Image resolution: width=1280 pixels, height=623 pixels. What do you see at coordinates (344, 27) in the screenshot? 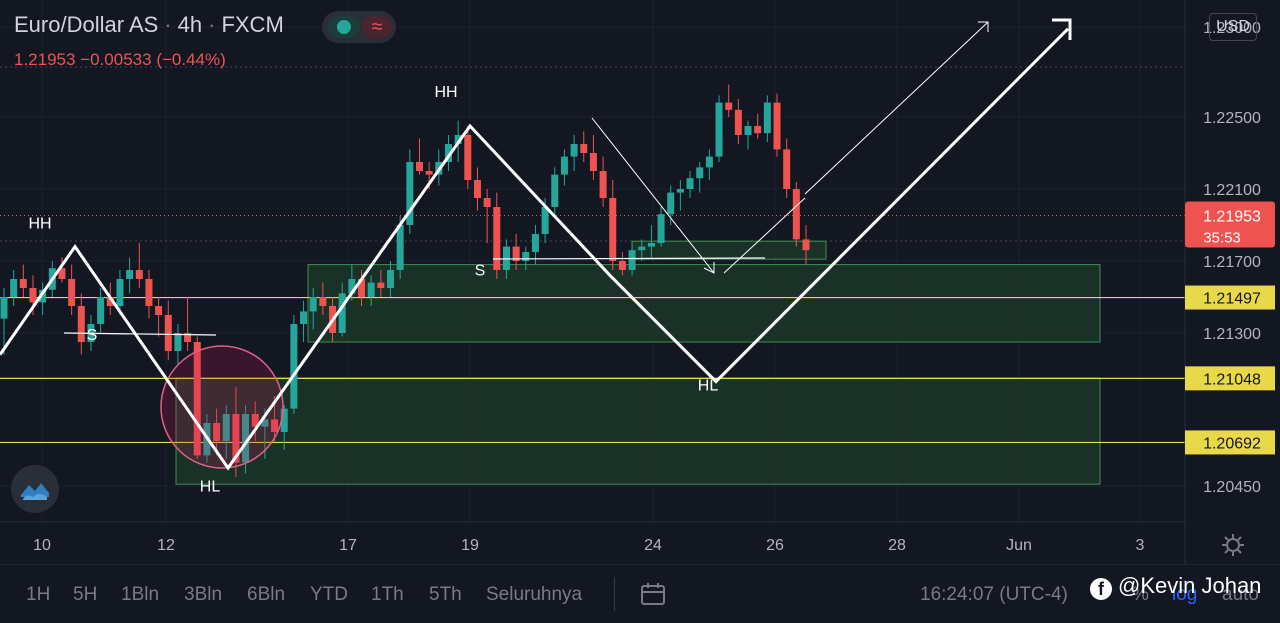
I see `market-open-indicator` at bounding box center [344, 27].